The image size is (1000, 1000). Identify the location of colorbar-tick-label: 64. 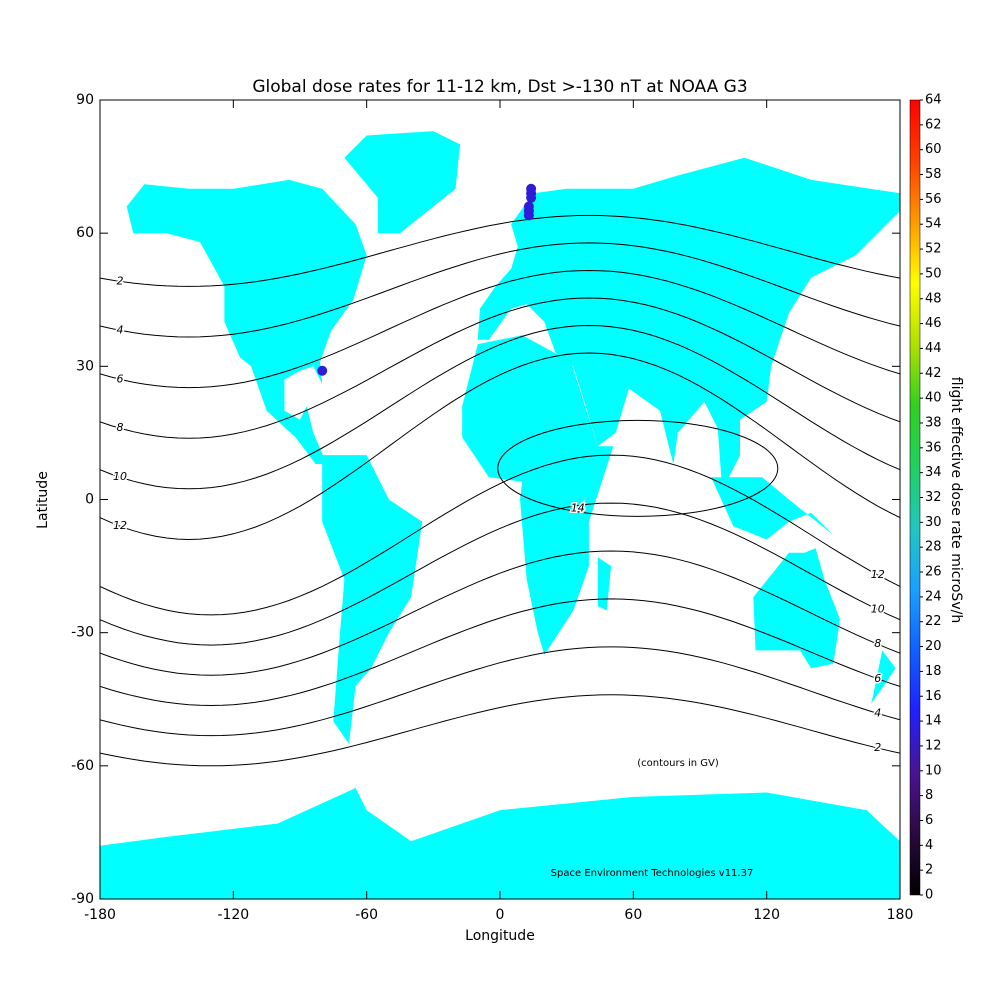
(933, 100).